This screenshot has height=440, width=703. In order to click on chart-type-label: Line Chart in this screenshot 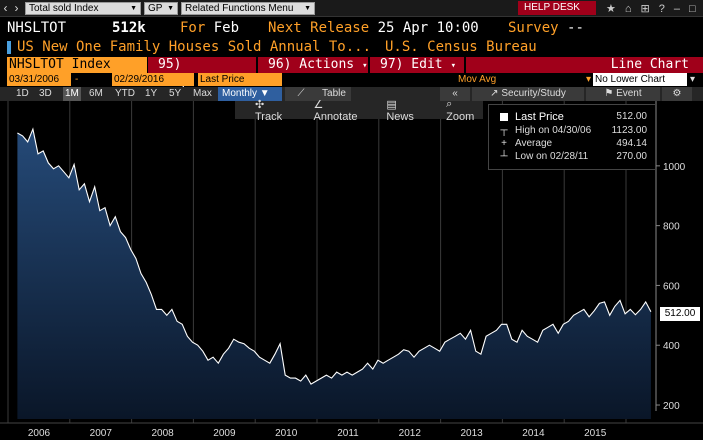, I will do `click(584, 65)`.